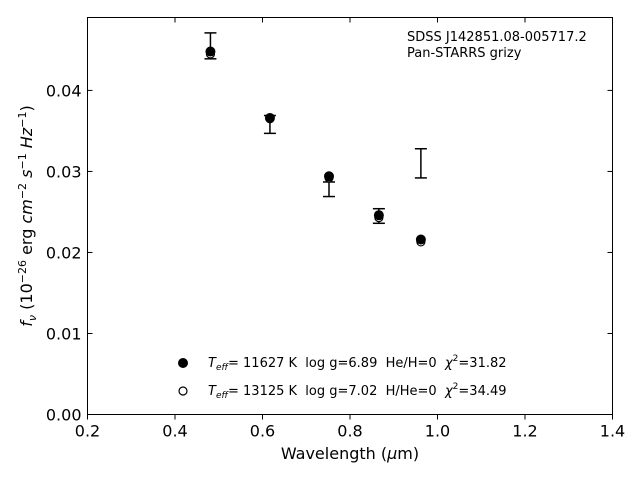 This screenshot has width=640, height=480. What do you see at coordinates (64, 333) in the screenshot?
I see `y-tick-label: 0.01` at bounding box center [64, 333].